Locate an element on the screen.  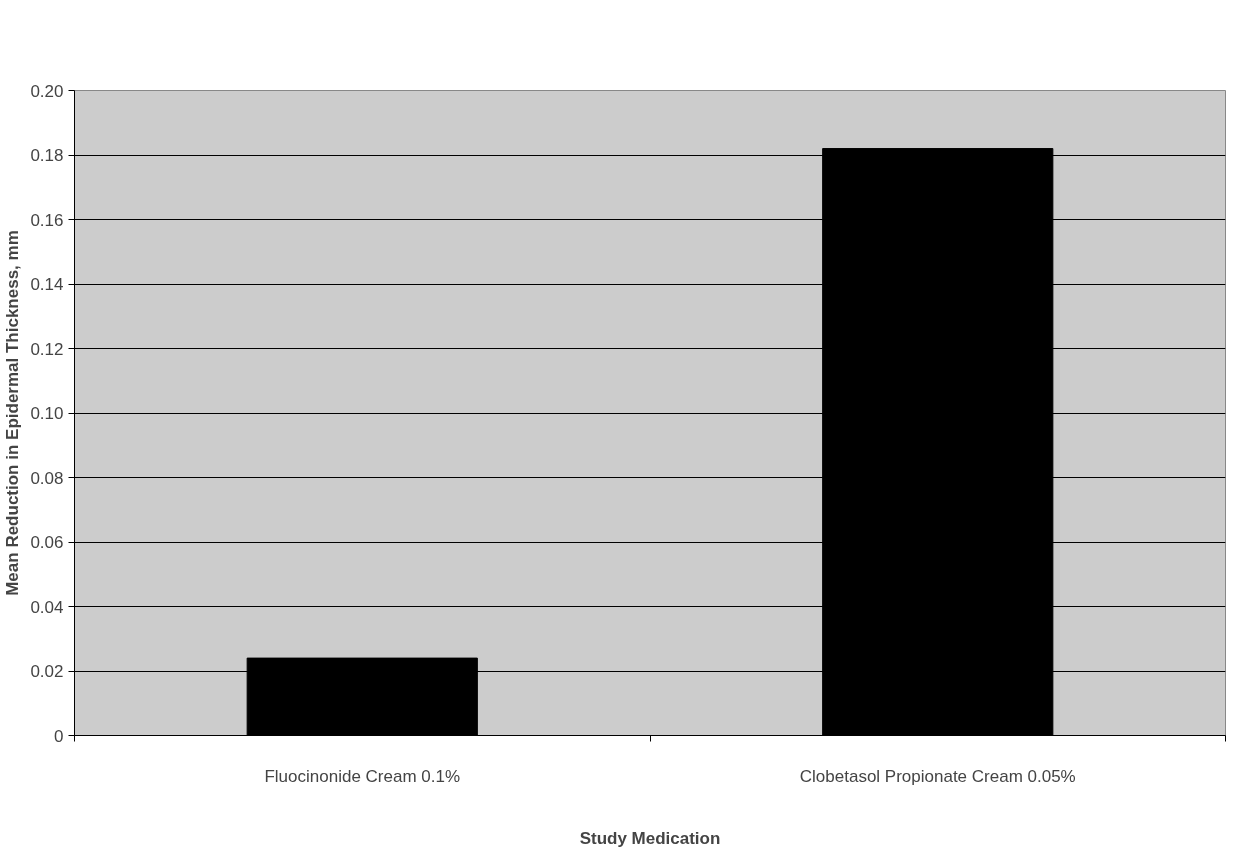
y-tick-label: 0.08 is located at coordinates (47, 478).